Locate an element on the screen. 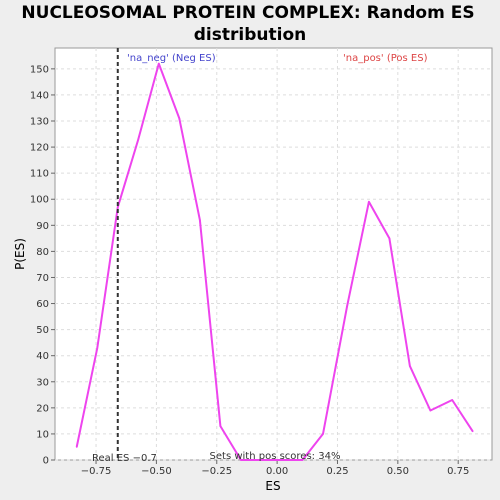 The width and height of the screenshot is (500, 500). y-tick-label: 90 is located at coordinates (42, 226).